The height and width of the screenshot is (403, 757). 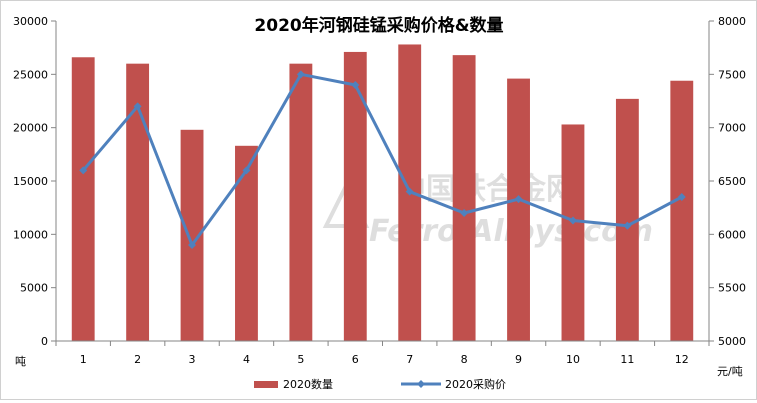 I want to click on x-tick-label: 1, so click(x=83, y=359).